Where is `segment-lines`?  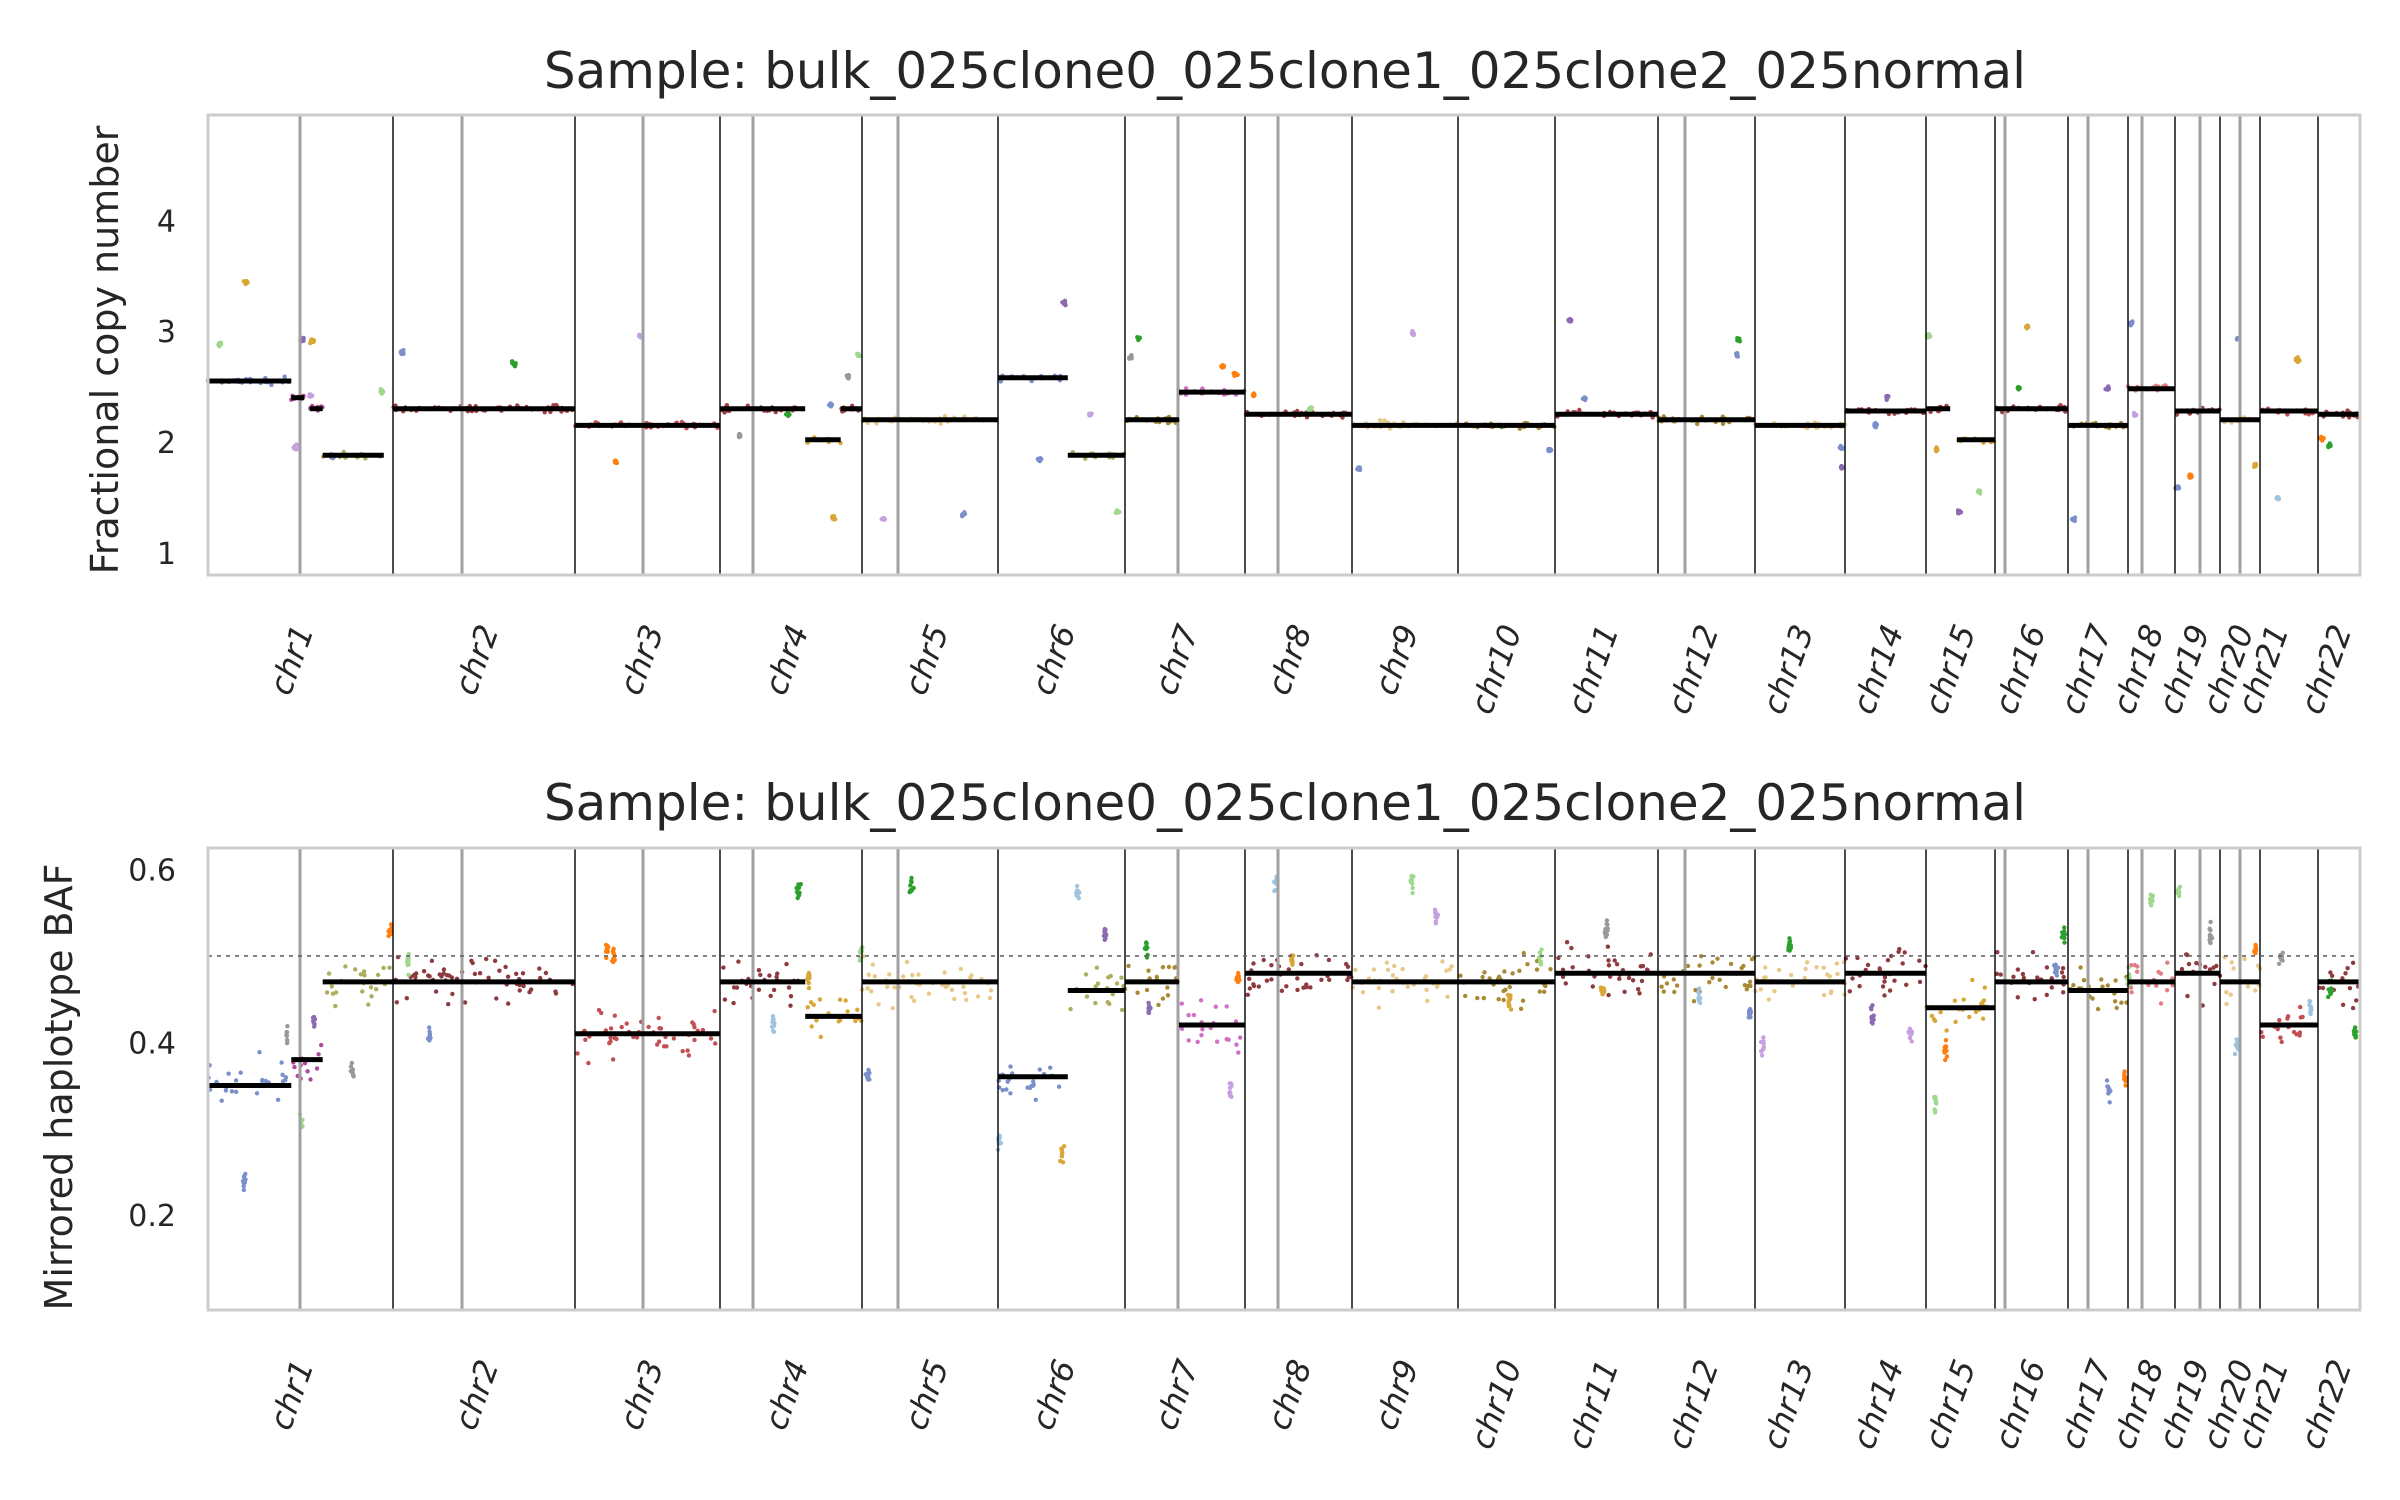 segment-lines is located at coordinates (1284, 416).